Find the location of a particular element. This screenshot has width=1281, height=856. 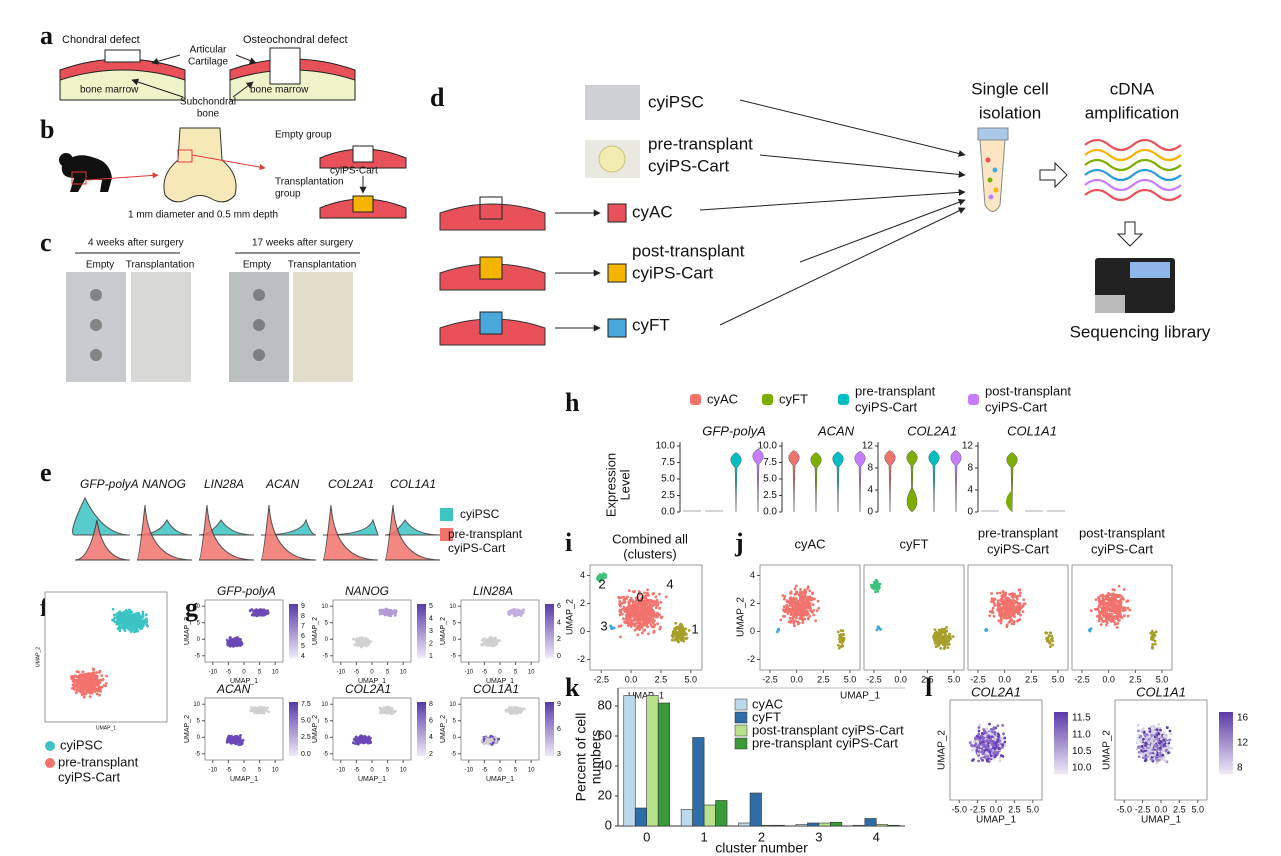

y-tick-label: 5 is located at coordinates (455, 623).